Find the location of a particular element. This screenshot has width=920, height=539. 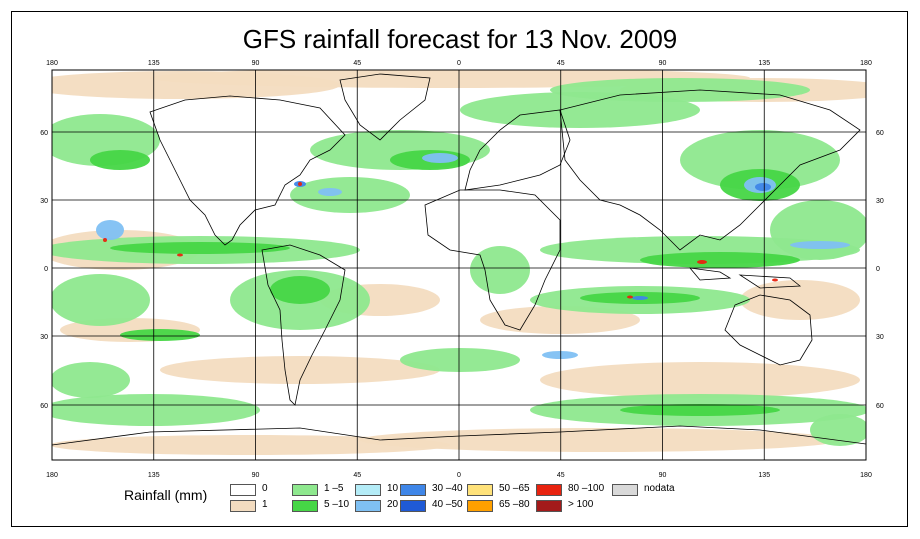

legend-title: Rainfall (mm) is located at coordinates (166, 495).